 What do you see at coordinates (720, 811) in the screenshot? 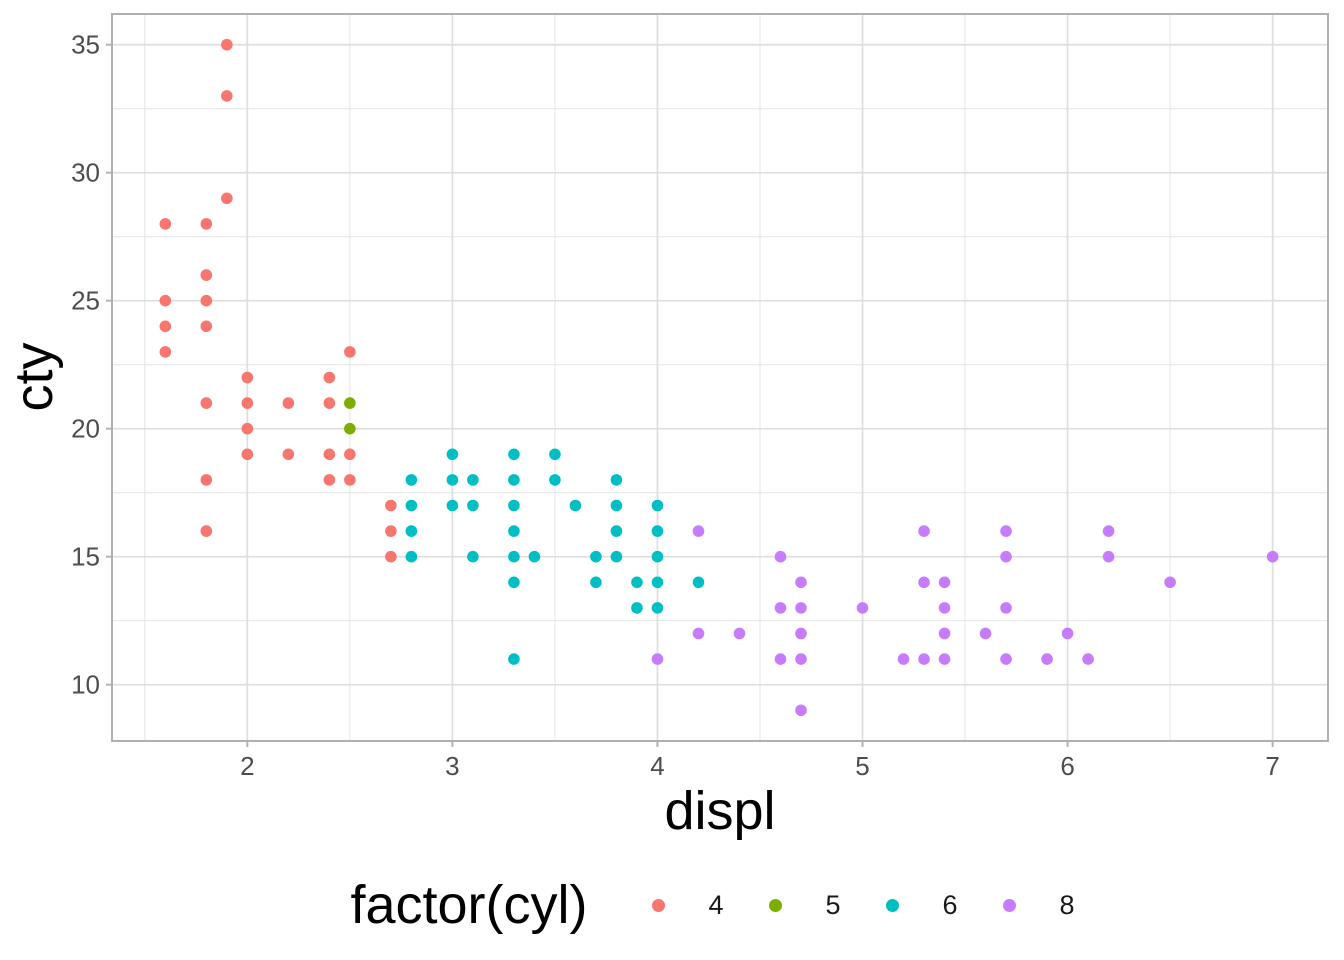
I see `x-axis-title: displ` at bounding box center [720, 811].